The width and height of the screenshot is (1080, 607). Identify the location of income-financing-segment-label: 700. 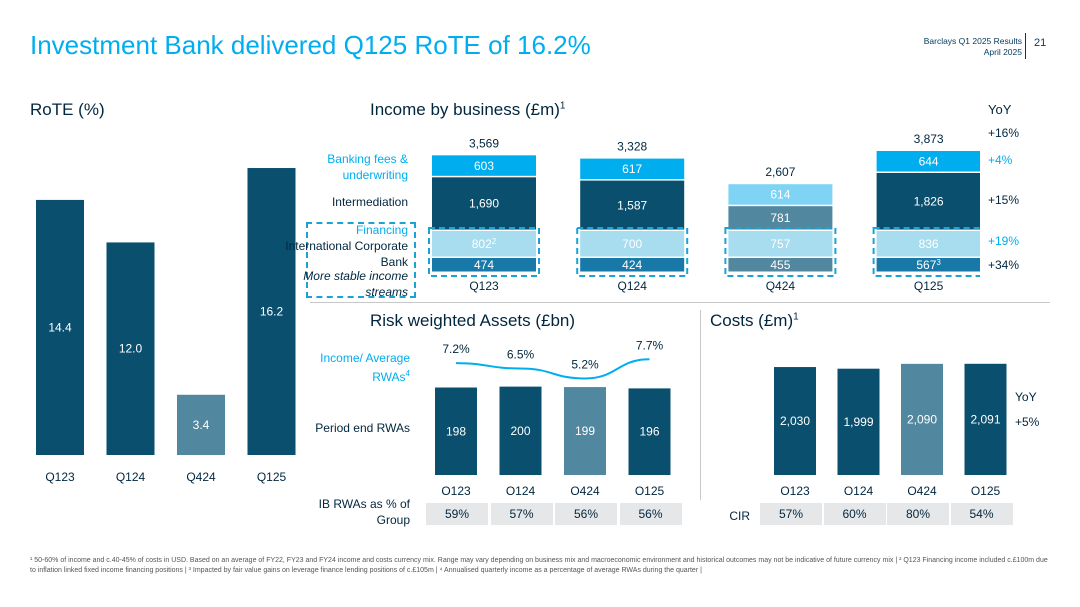
(632, 244).